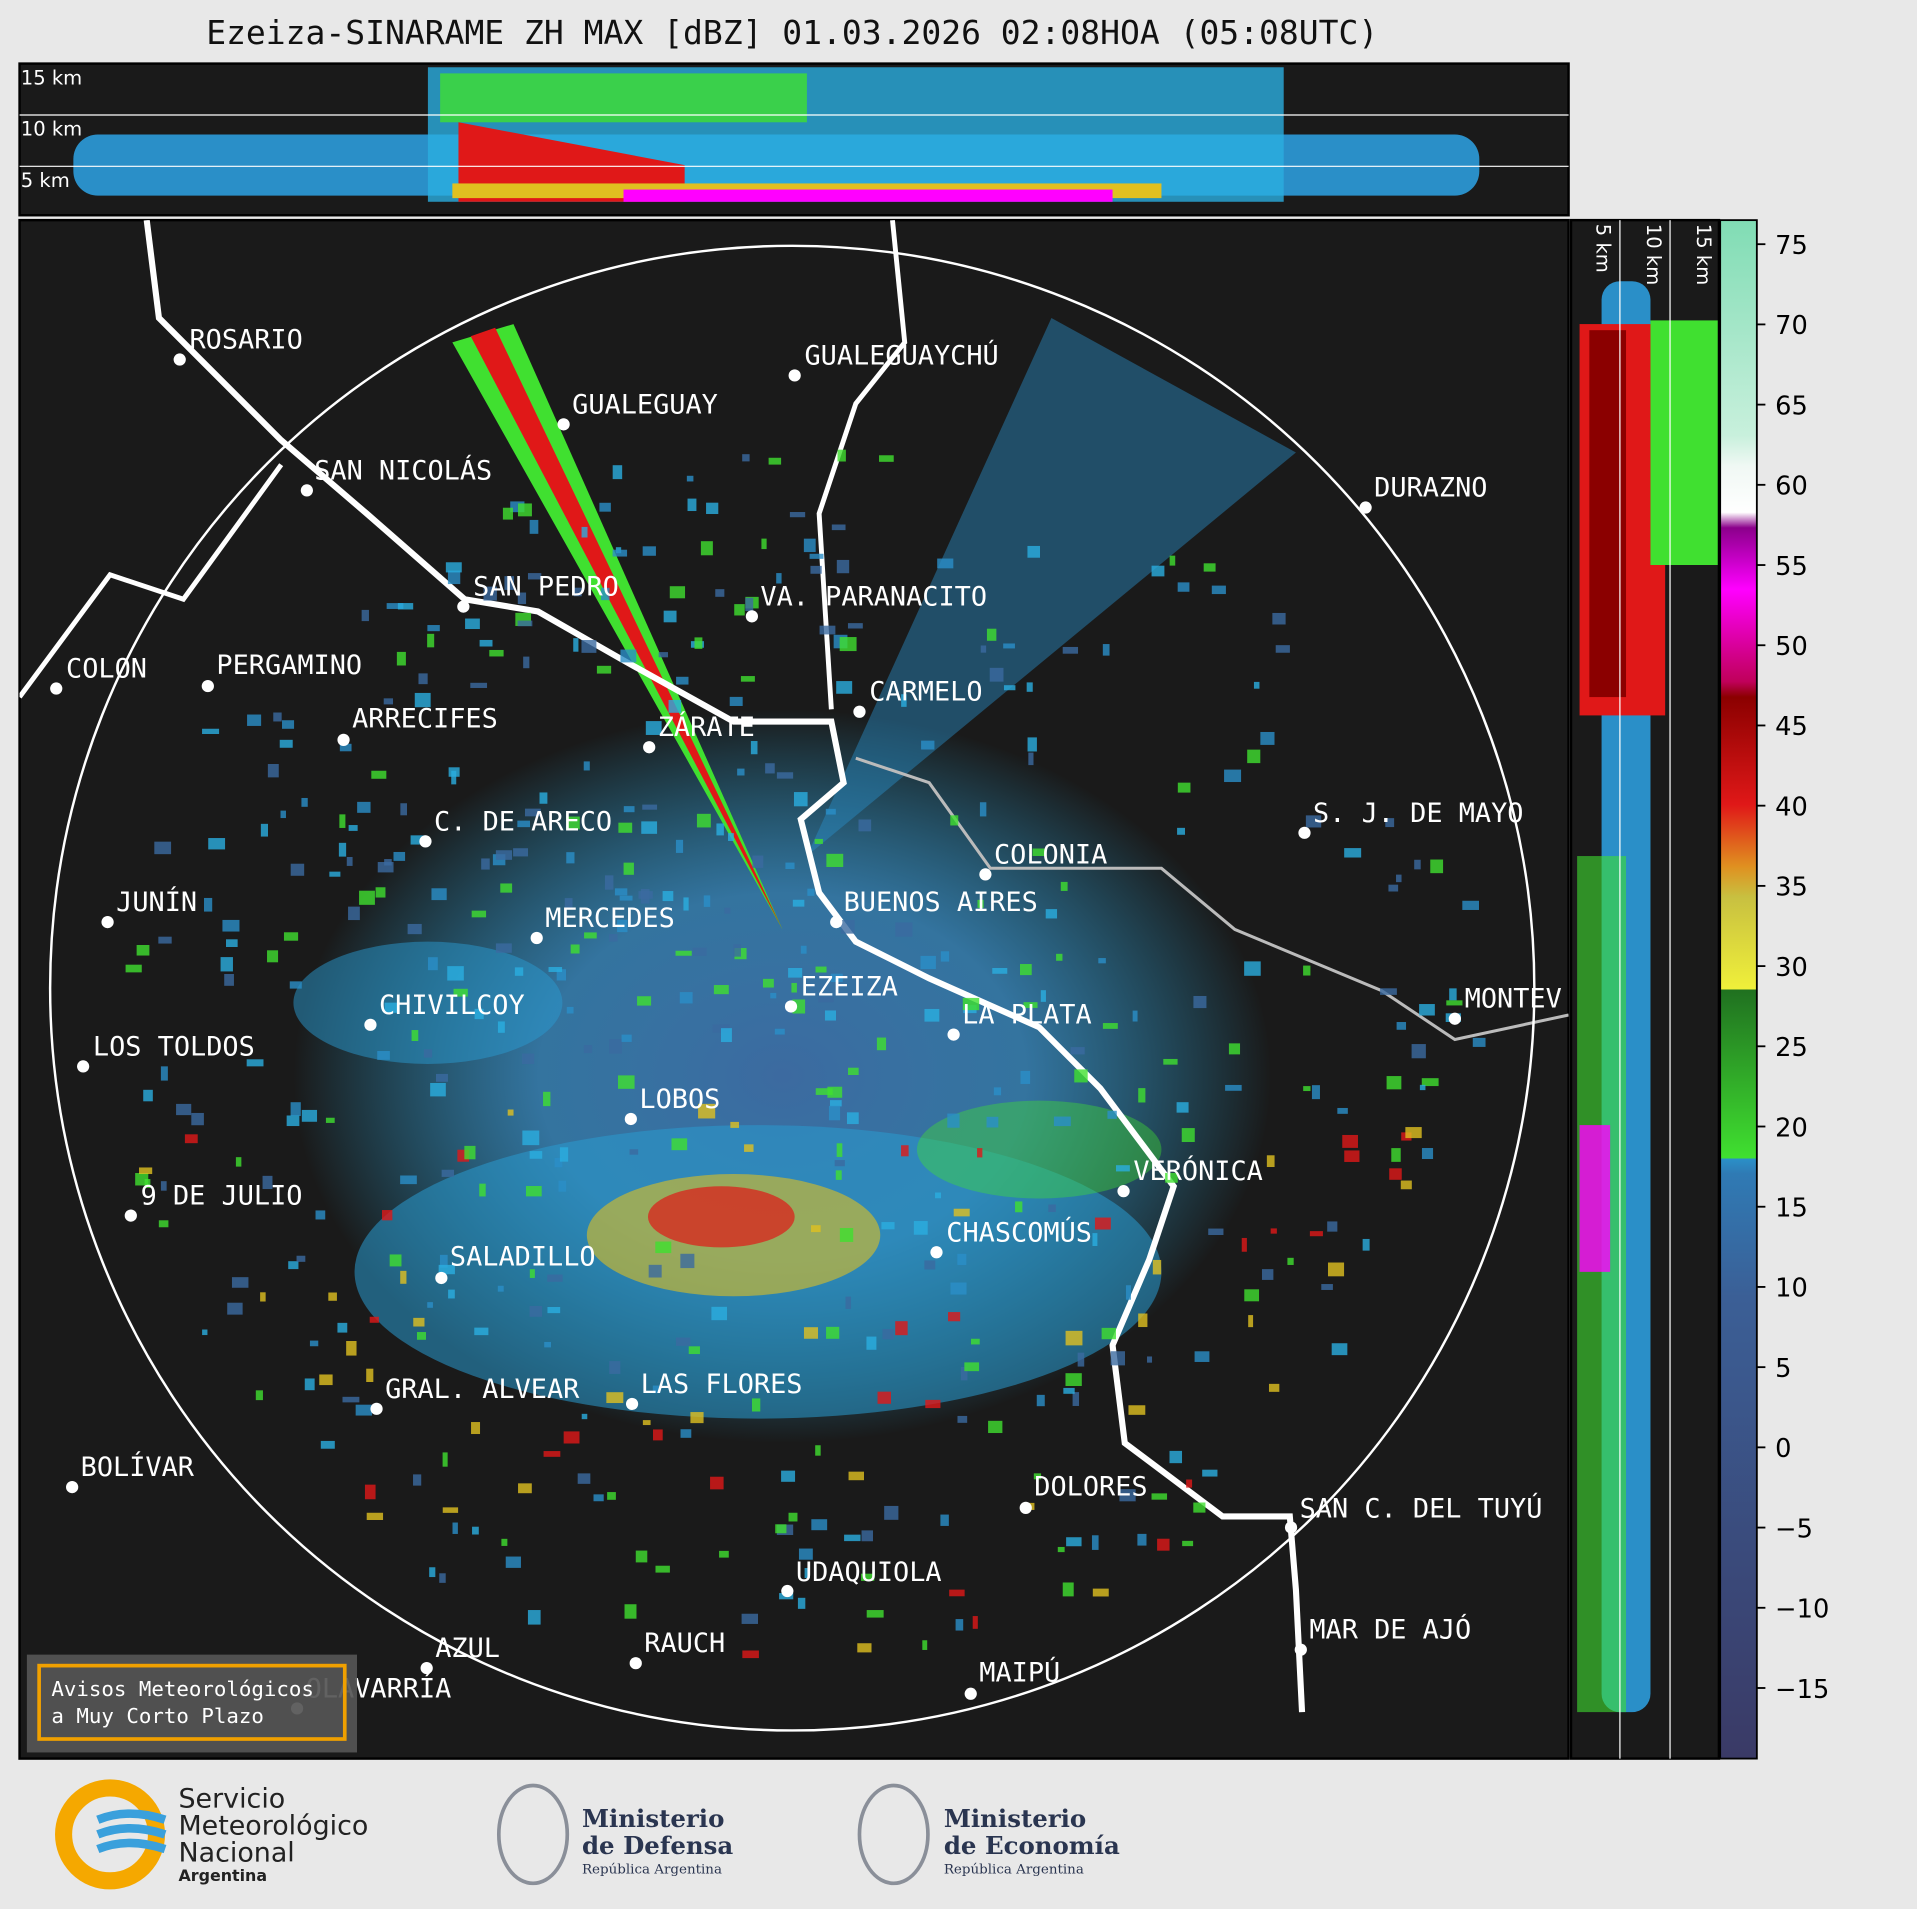 The height and width of the screenshot is (1909, 1917). Describe the element at coordinates (849, 986) in the screenshot. I see `city-label: EZEIZA` at that location.